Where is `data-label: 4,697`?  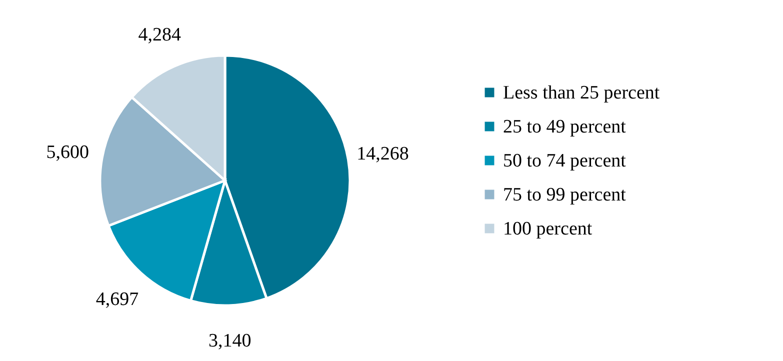
data-label: 4,697 is located at coordinates (117, 299).